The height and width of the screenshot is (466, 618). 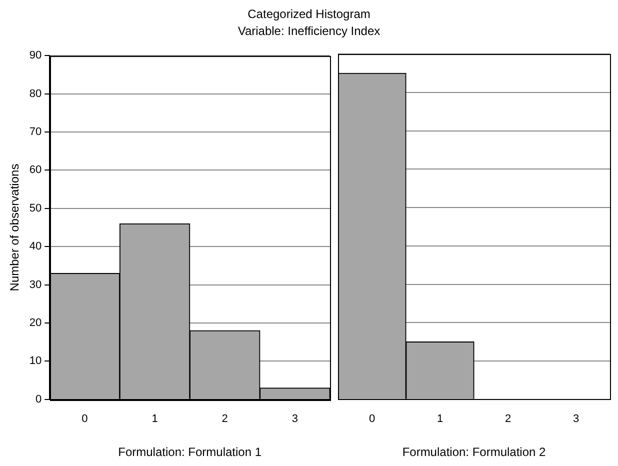 I want to click on y-tick-label: 20, so click(x=35, y=323).